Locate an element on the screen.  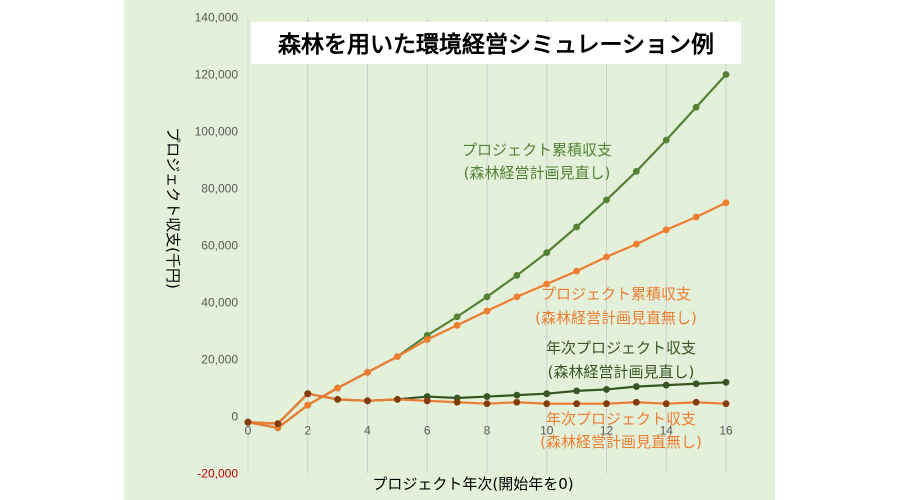
x-tick-label: 0 is located at coordinates (248, 431).